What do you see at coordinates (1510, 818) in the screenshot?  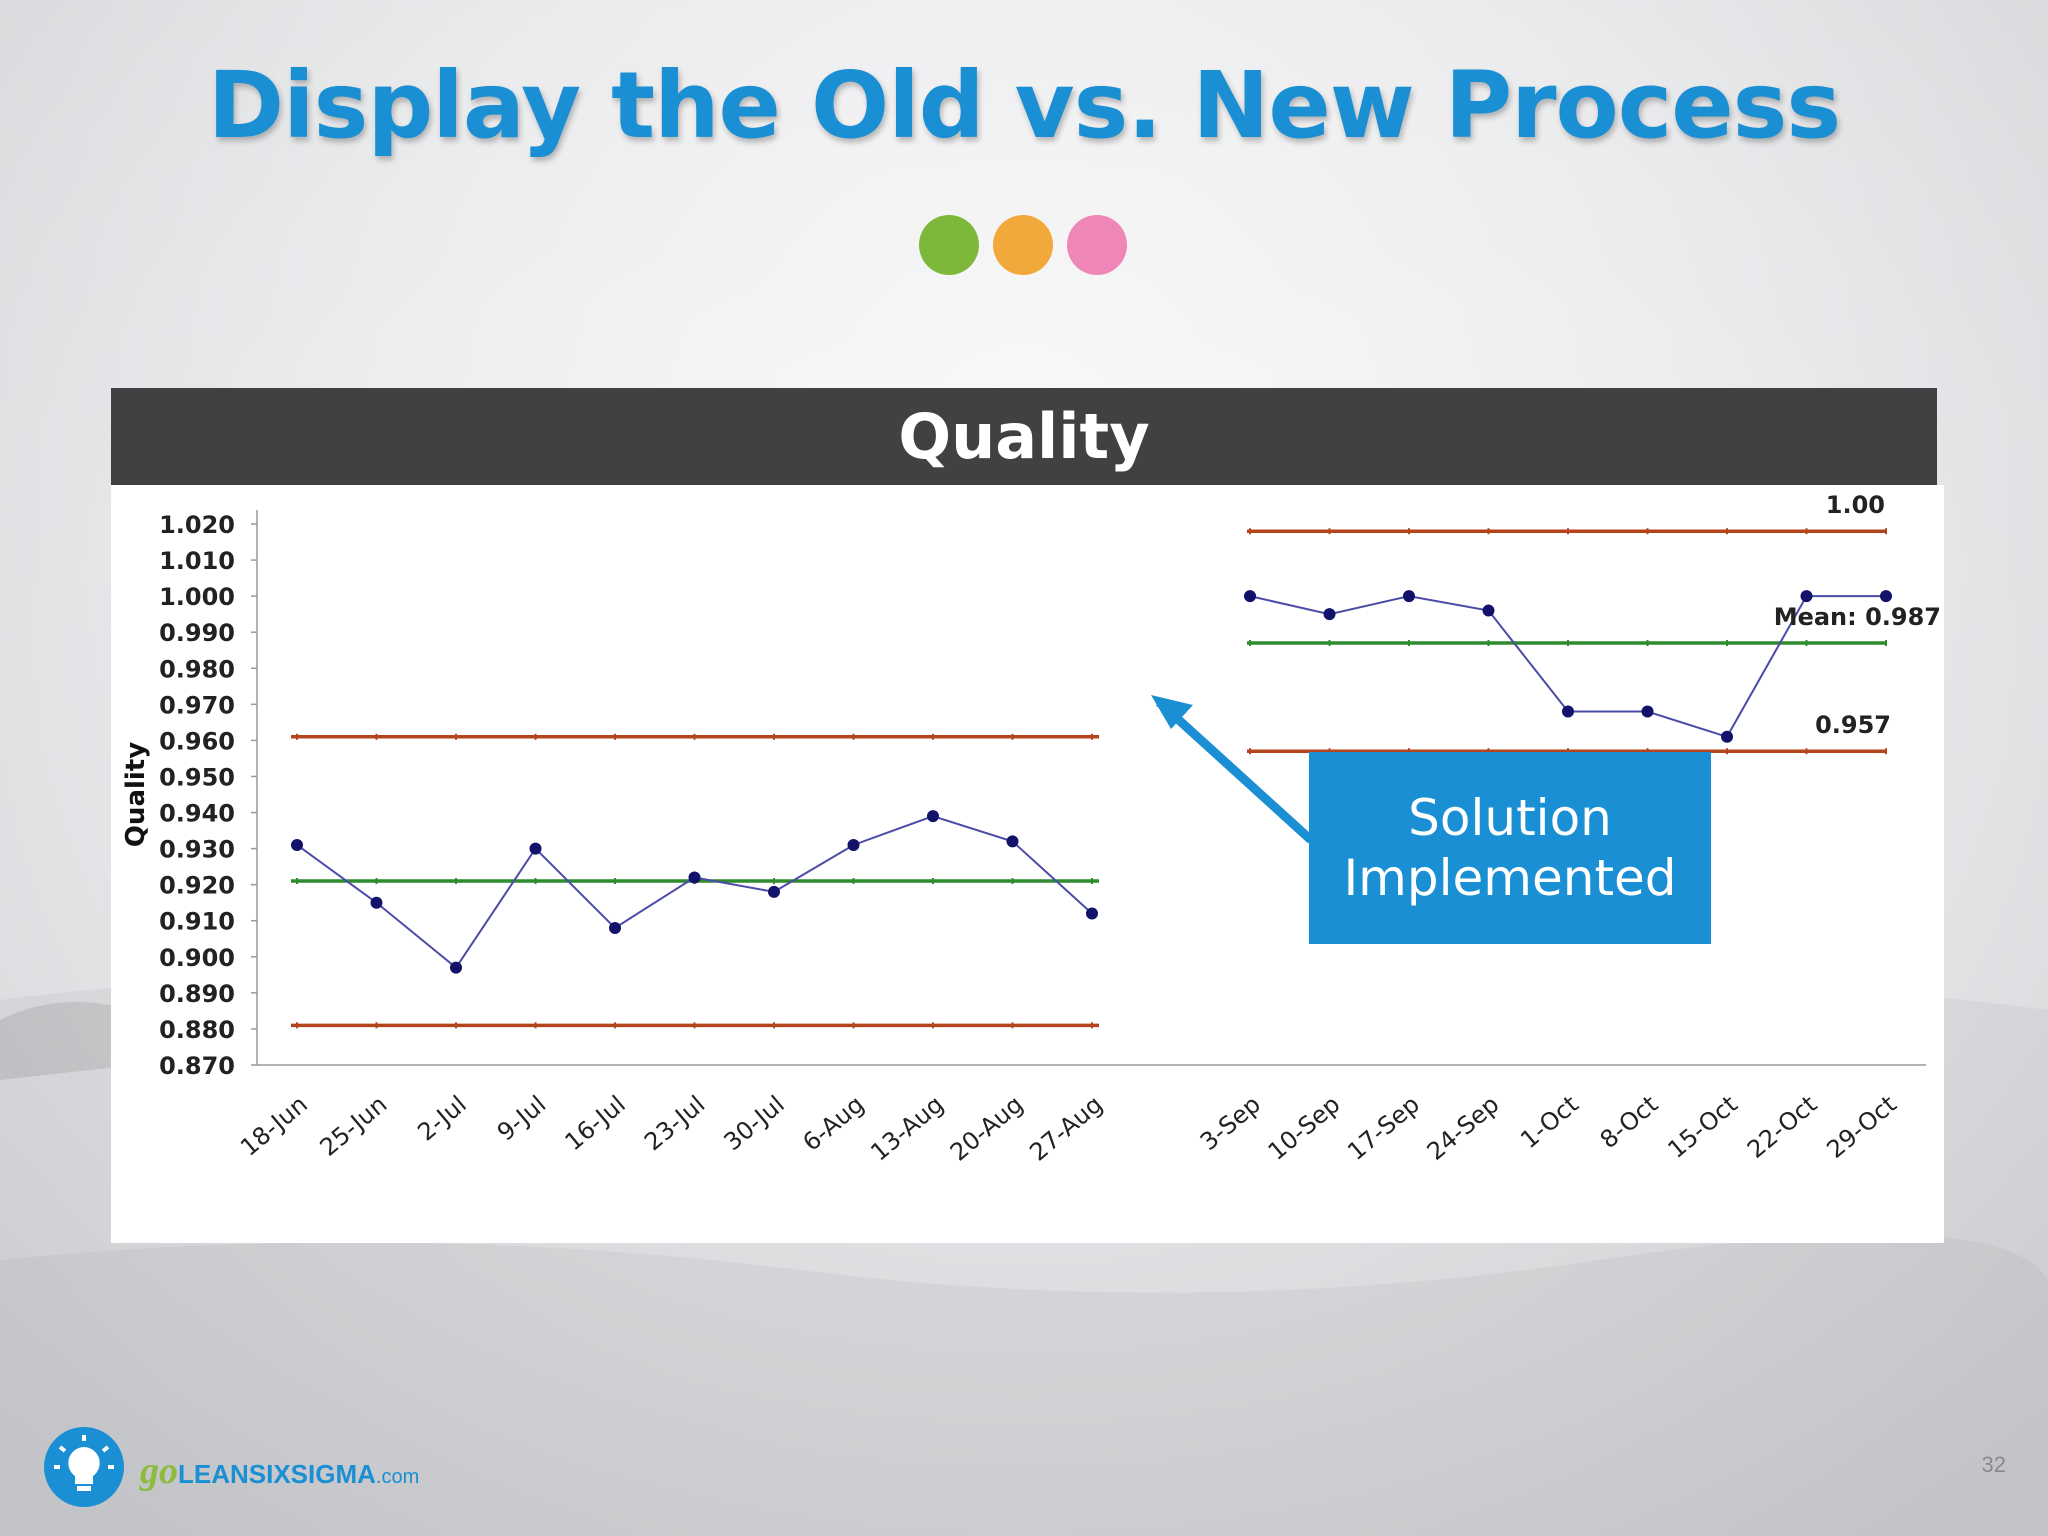 I see `callout-line-1: Solution` at bounding box center [1510, 818].